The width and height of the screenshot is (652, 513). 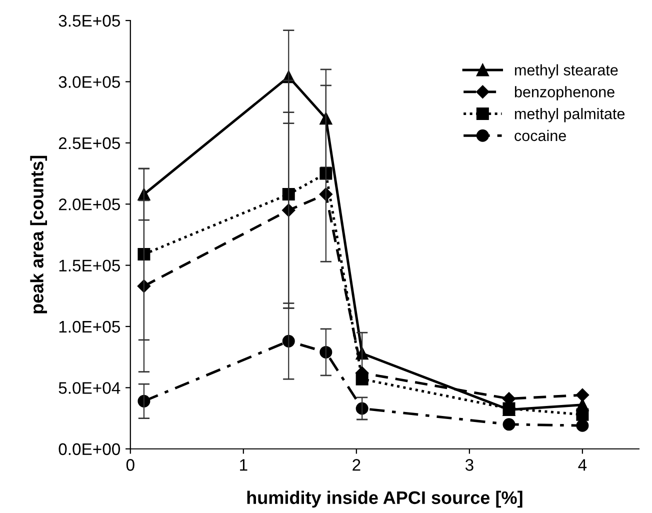 I want to click on x-tick-label: 4, so click(x=582, y=465).